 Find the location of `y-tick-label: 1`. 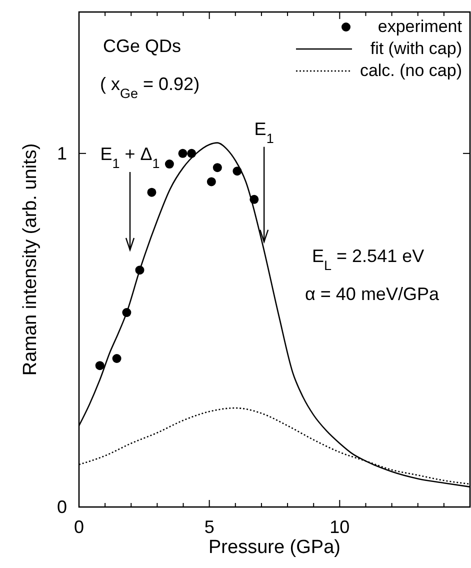

y-tick-label: 1 is located at coordinates (61, 153).